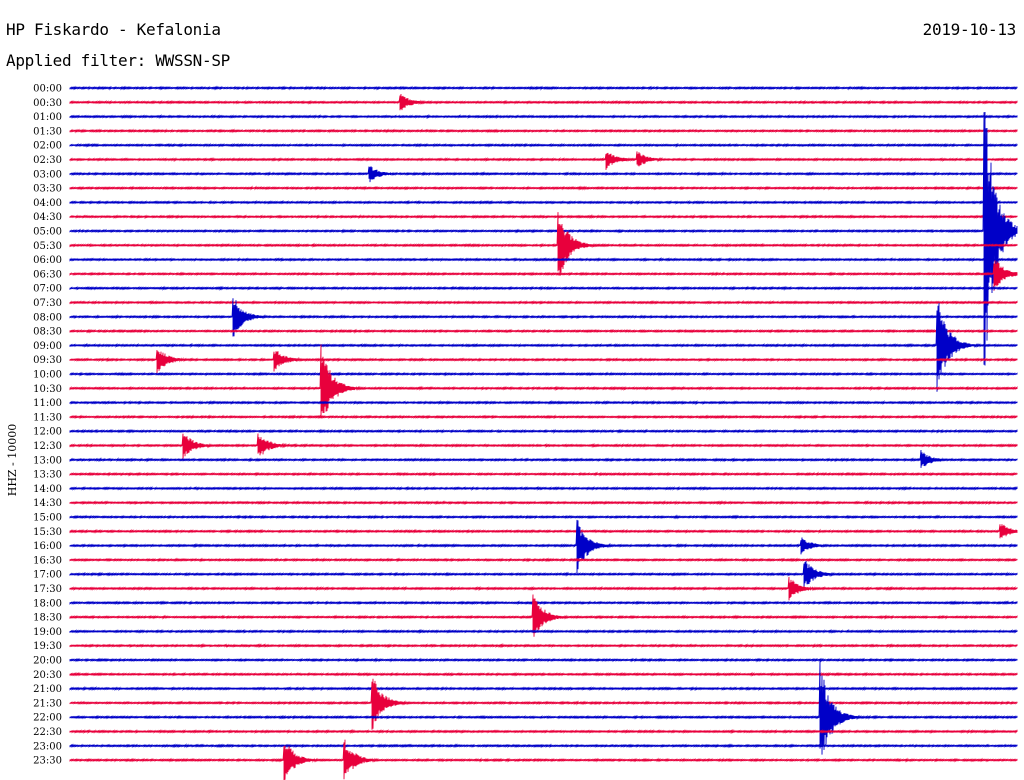 The height and width of the screenshot is (780, 1024). What do you see at coordinates (47, 518) in the screenshot?
I see `time-tick-label: 15:00` at bounding box center [47, 518].